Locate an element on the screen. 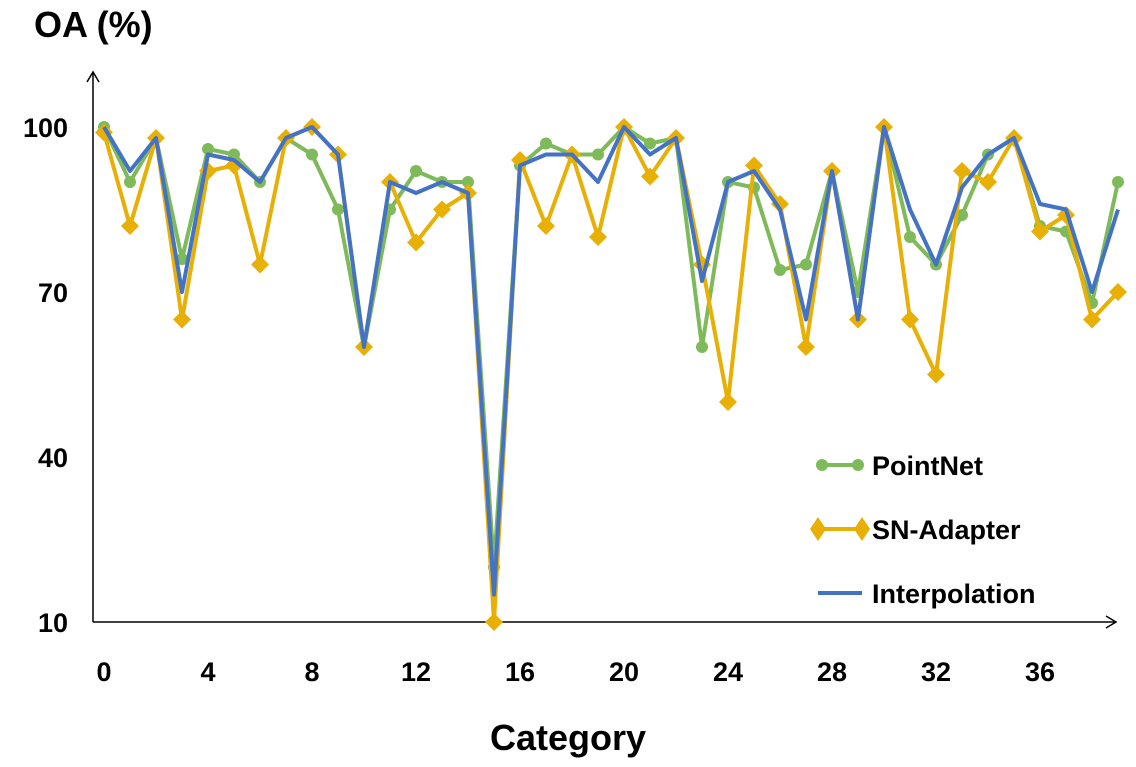 The height and width of the screenshot is (767, 1136). y-tick-label: 40 is located at coordinates (53, 458).